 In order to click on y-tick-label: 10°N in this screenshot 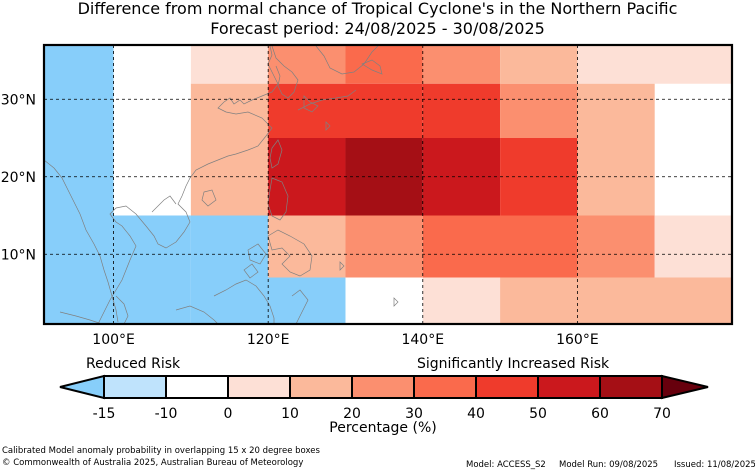, I will do `click(18, 255)`.